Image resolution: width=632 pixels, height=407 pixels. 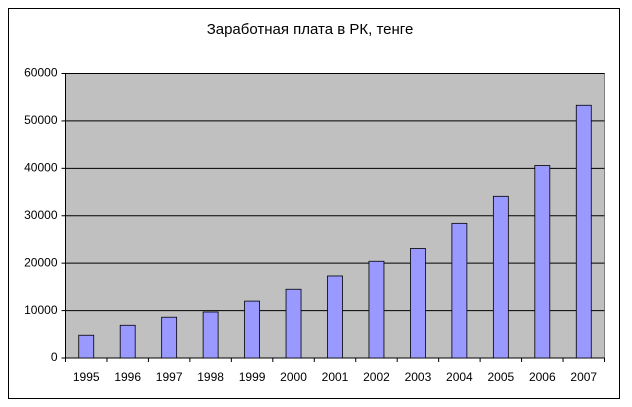 What do you see at coordinates (335, 377) in the screenshot?
I see `x-tick-label: 2001` at bounding box center [335, 377].